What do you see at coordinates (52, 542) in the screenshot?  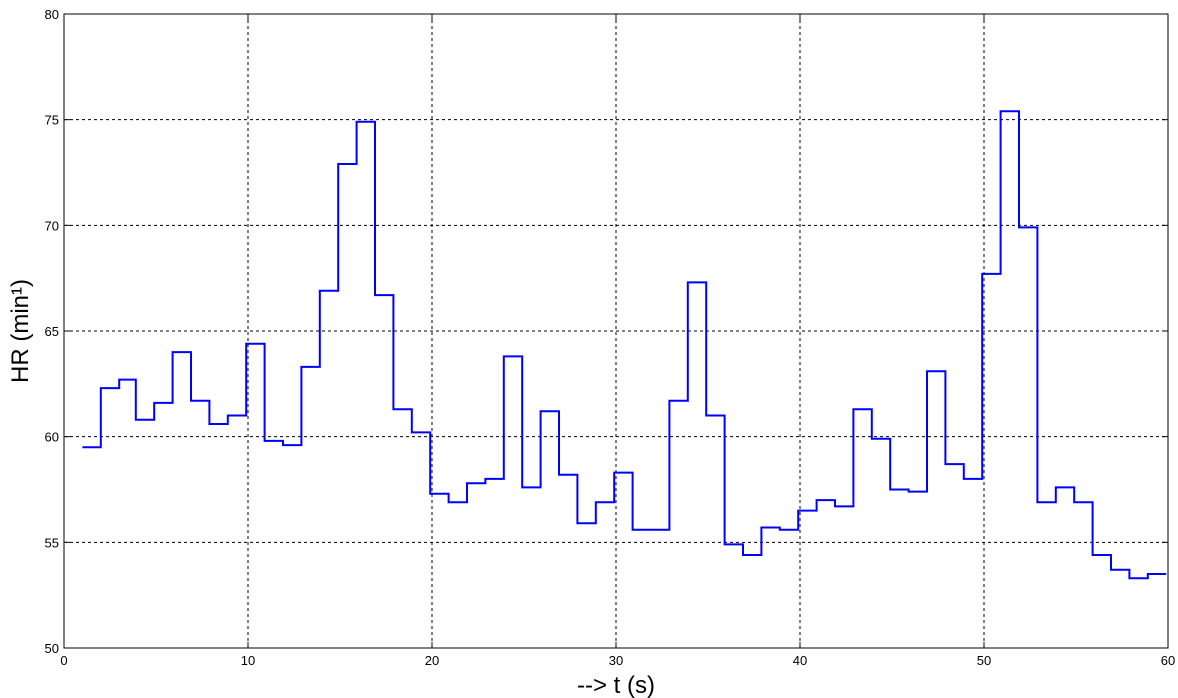 I see `y-tick-label: 55` at bounding box center [52, 542].